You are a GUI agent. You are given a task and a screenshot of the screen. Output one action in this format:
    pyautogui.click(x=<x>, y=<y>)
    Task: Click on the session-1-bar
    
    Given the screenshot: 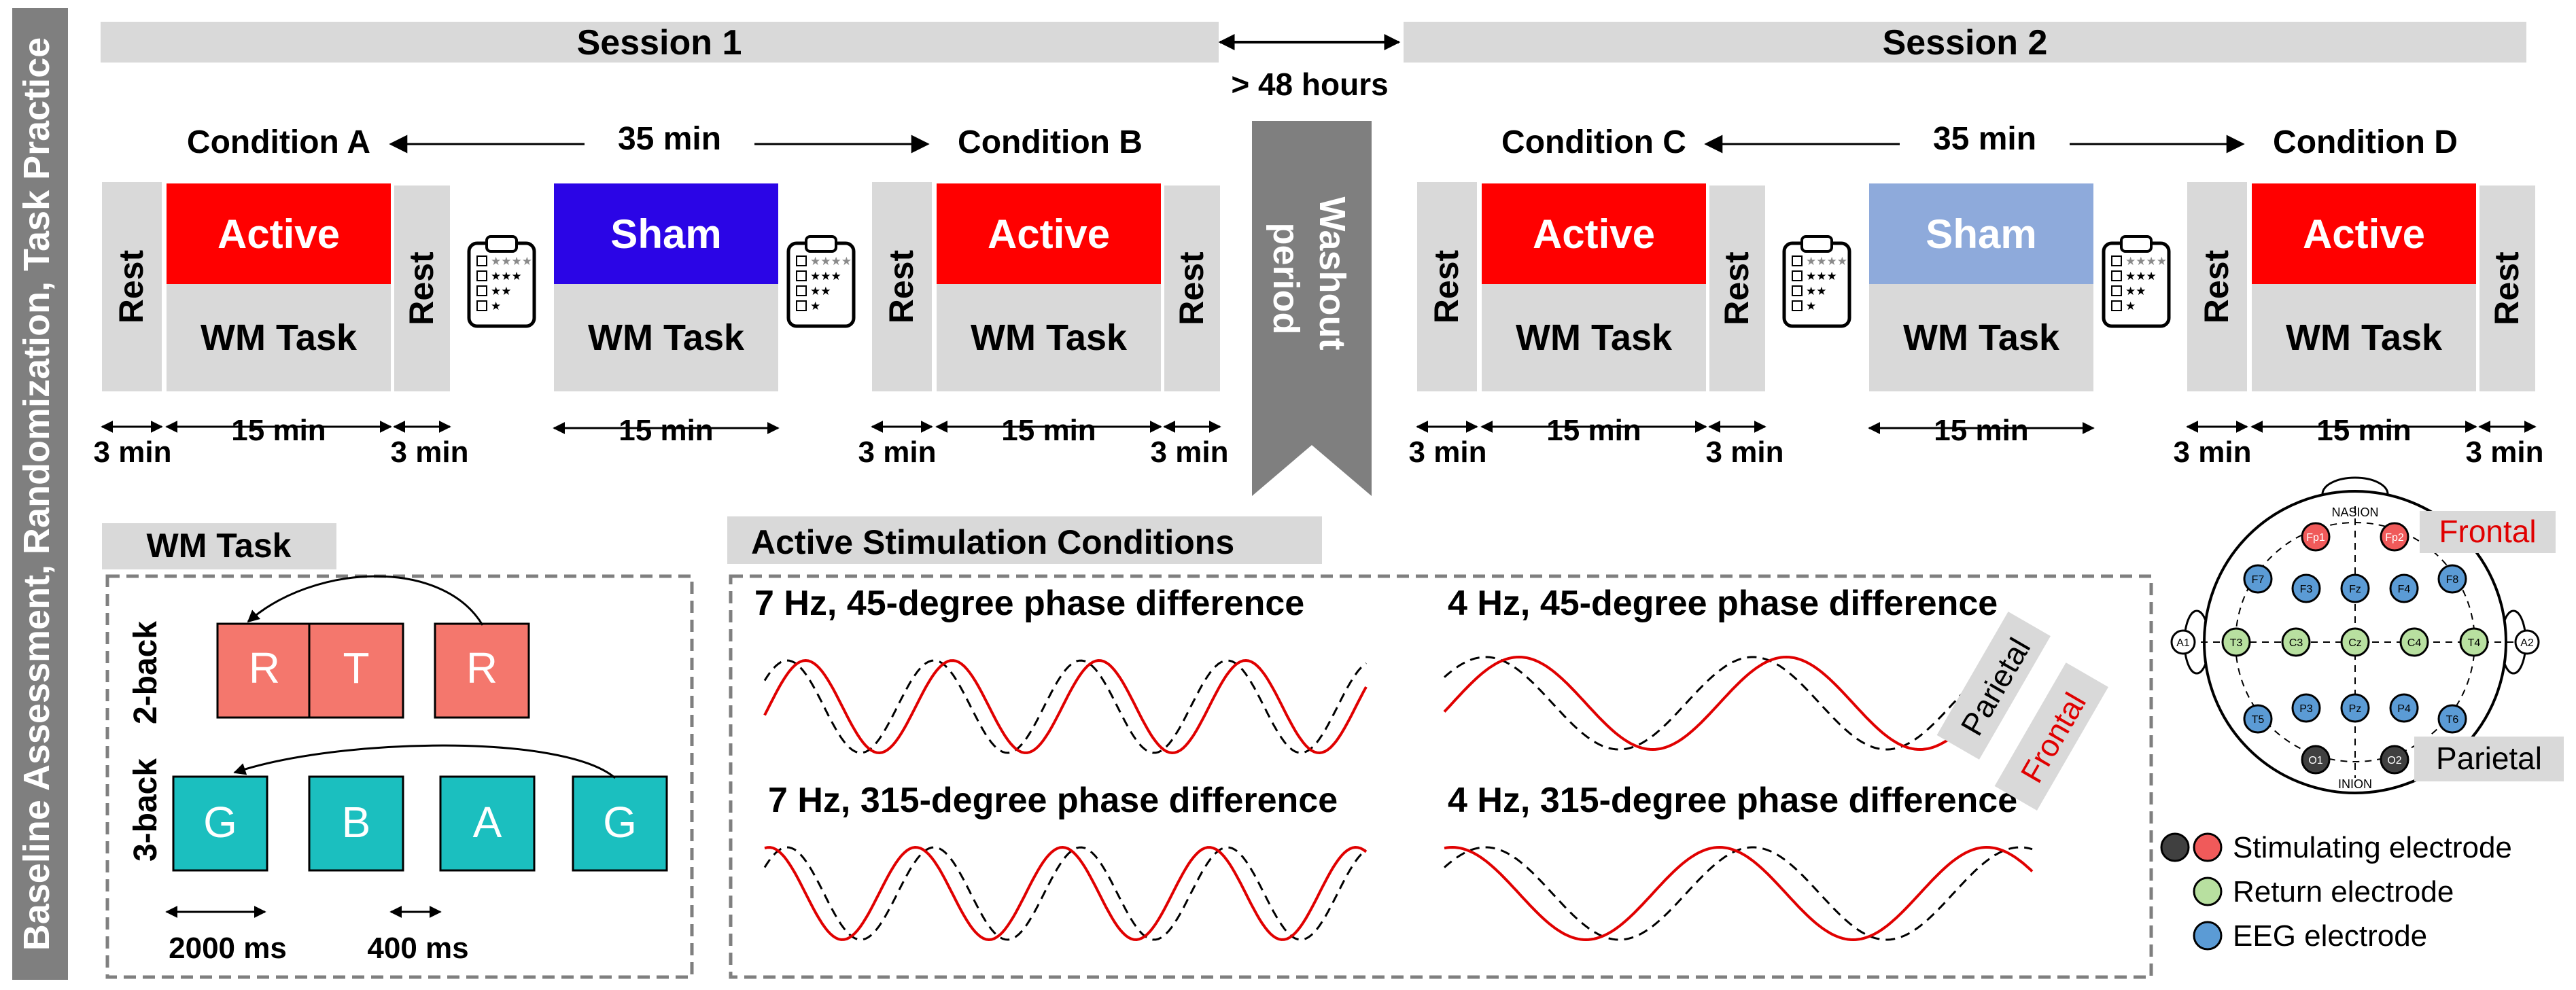 What is the action you would take?
    pyautogui.click(x=660, y=42)
    